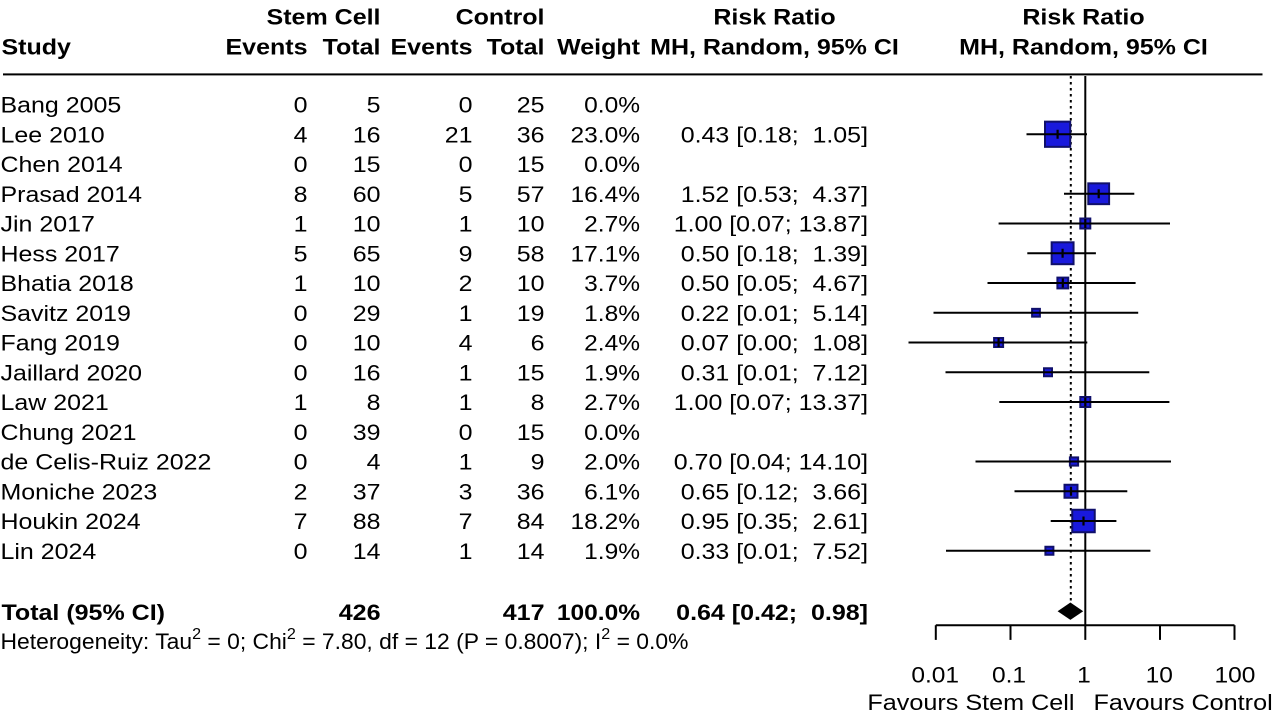 This screenshot has height=715, width=1280. What do you see at coordinates (771, 403) in the screenshot?
I see `svg-text: 1.00 [0.07; 13.37]` at bounding box center [771, 403].